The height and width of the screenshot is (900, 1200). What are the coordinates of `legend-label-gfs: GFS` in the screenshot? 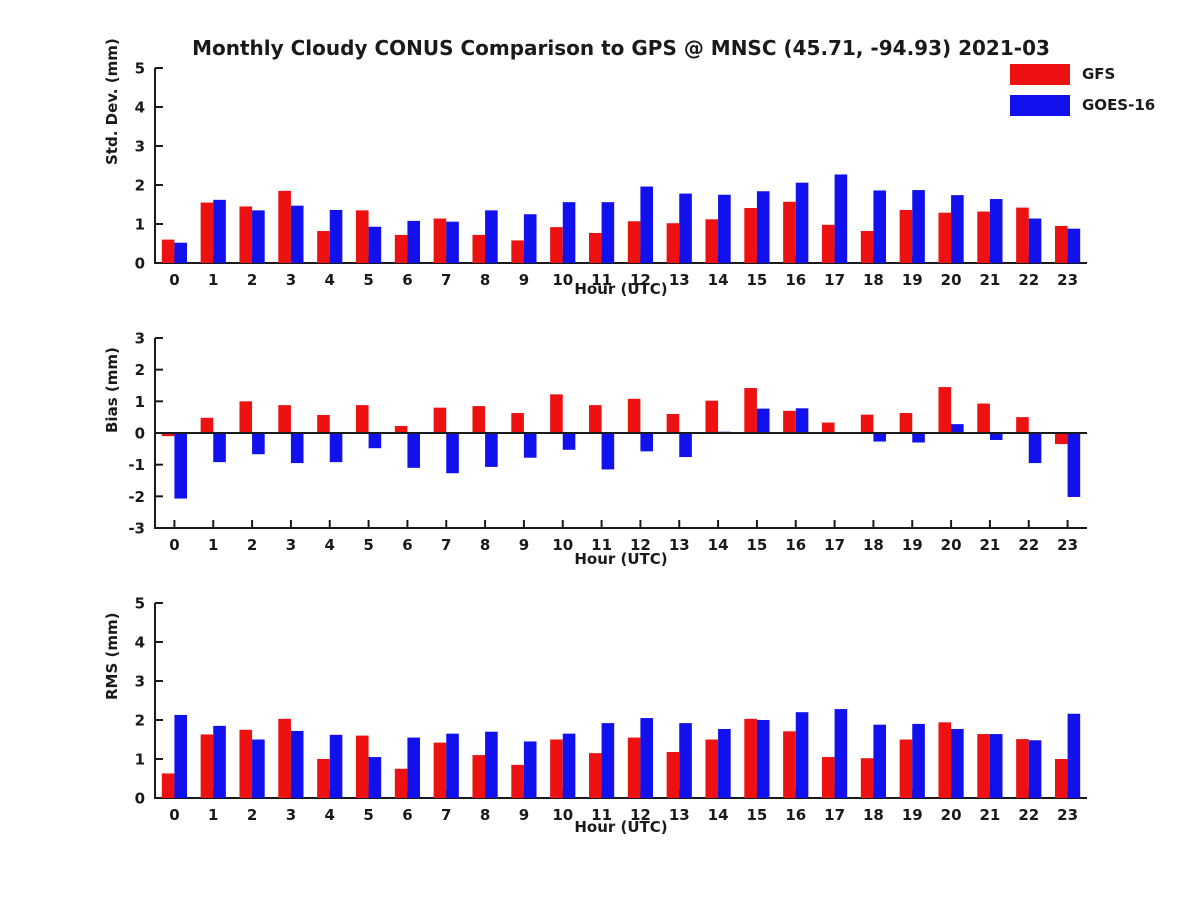 It's located at (1099, 74).